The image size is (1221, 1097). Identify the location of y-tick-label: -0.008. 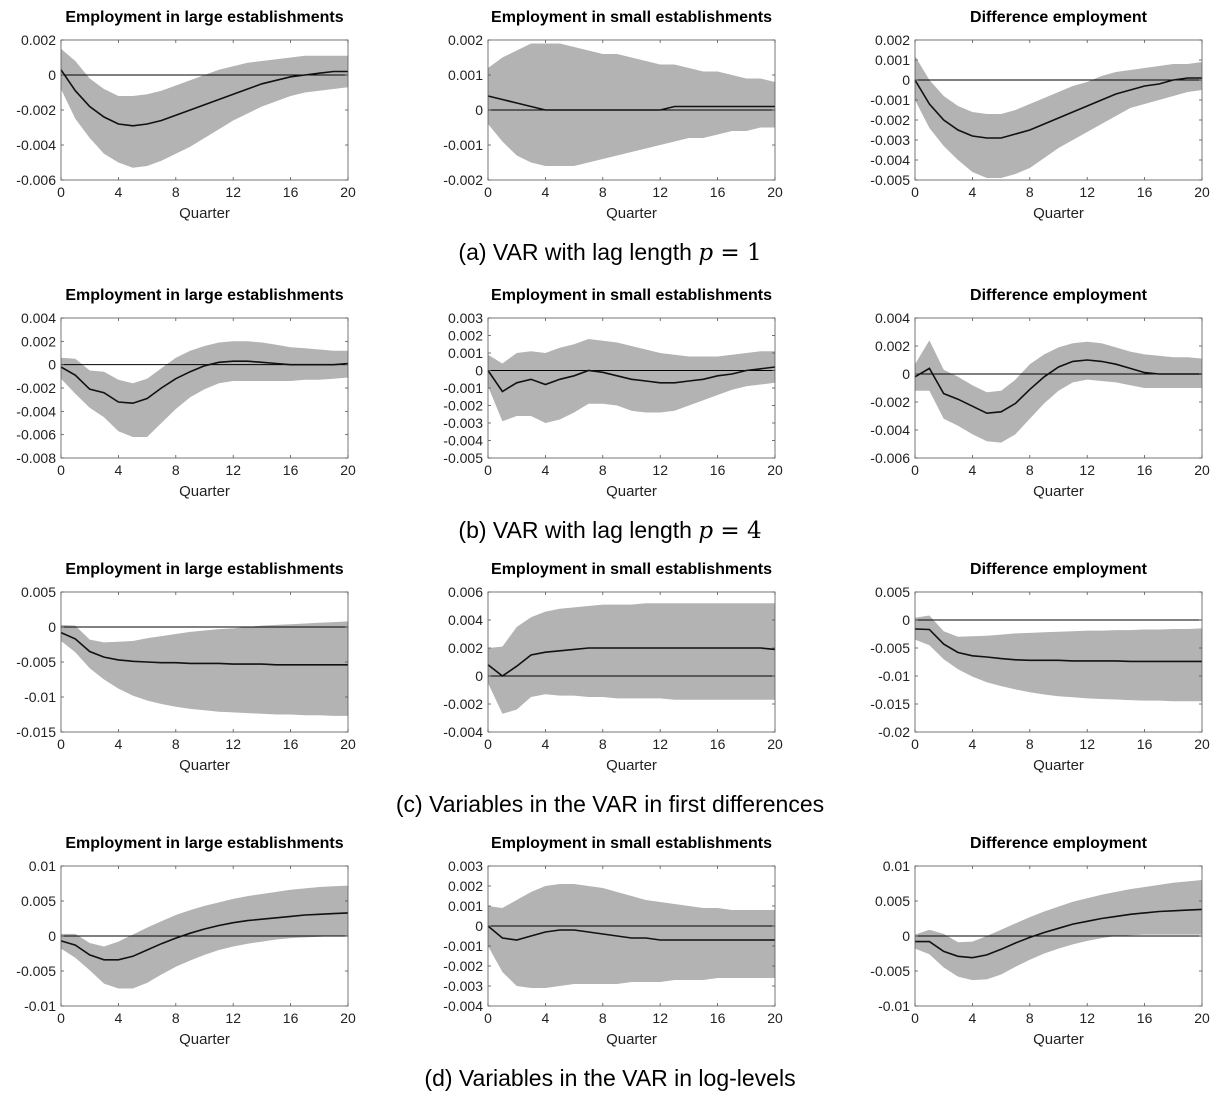
(36, 458).